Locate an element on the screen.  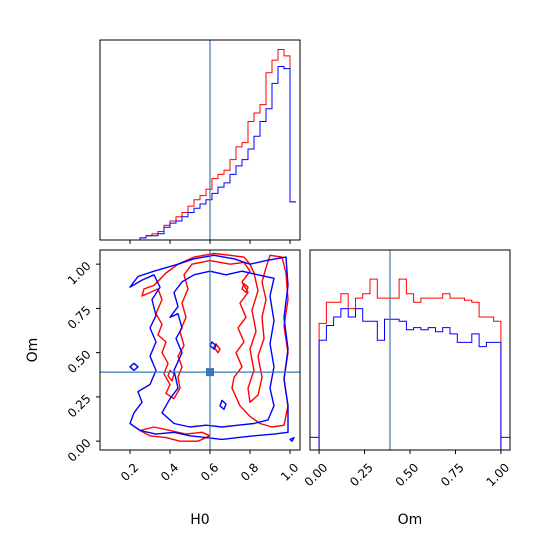
h0-histogram-blue is located at coordinates (217, 153).